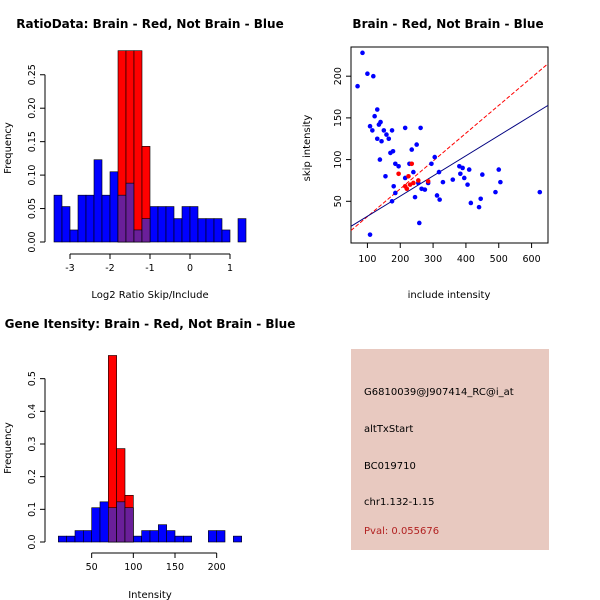 The width and height of the screenshot is (600, 600). Describe the element at coordinates (32, 241) in the screenshot. I see `ratio-y-tick-label: 0.00` at that location.